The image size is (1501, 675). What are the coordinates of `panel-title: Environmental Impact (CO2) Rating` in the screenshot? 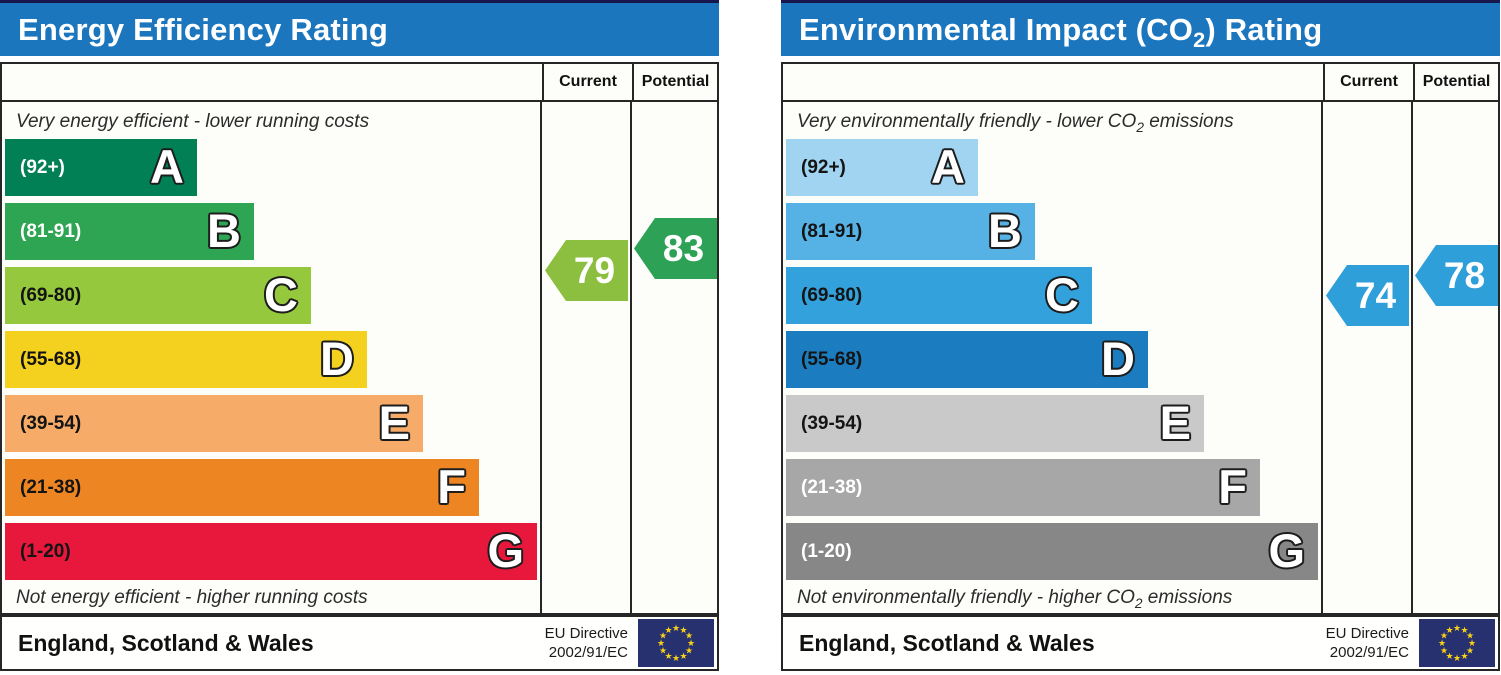 It's located at (1060, 31).